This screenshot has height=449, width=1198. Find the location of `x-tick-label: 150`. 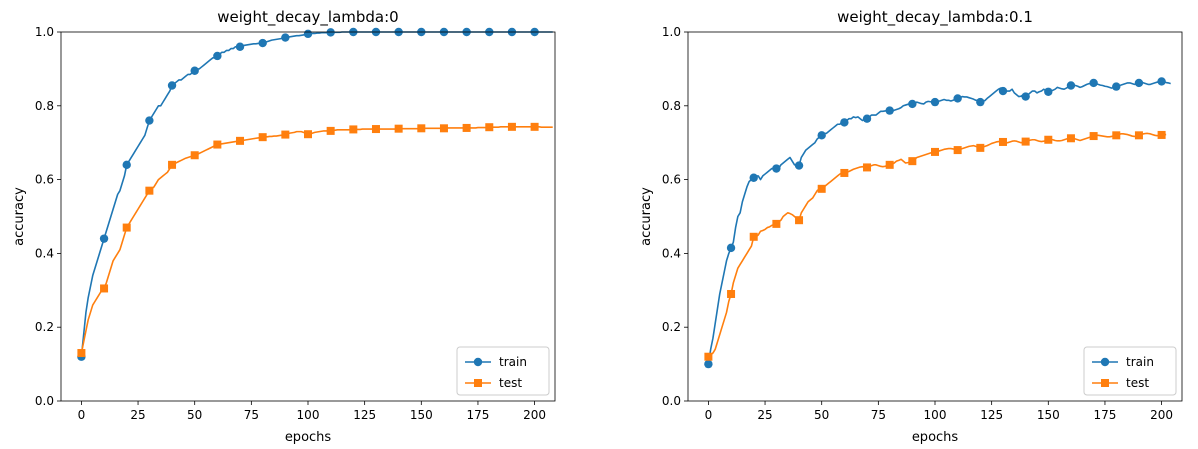

x-tick-label: 150 is located at coordinates (1048, 415).